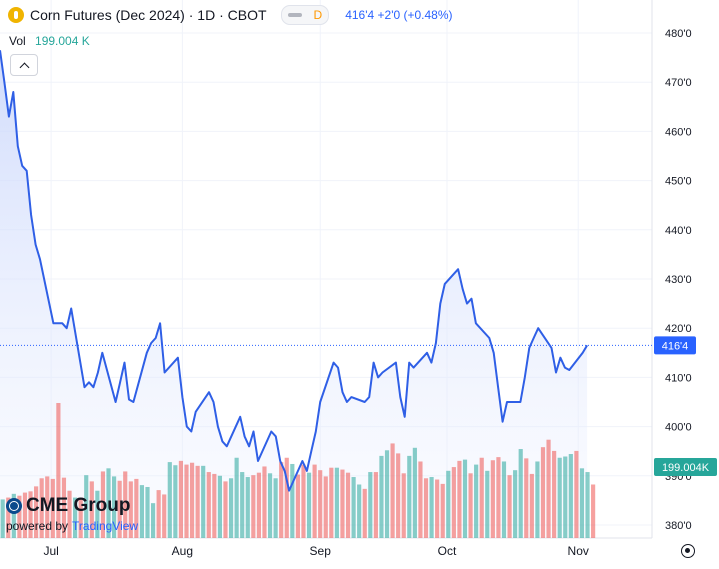 The height and width of the screenshot is (569, 719). I want to click on y-tick-label: 440'0, so click(678, 231).